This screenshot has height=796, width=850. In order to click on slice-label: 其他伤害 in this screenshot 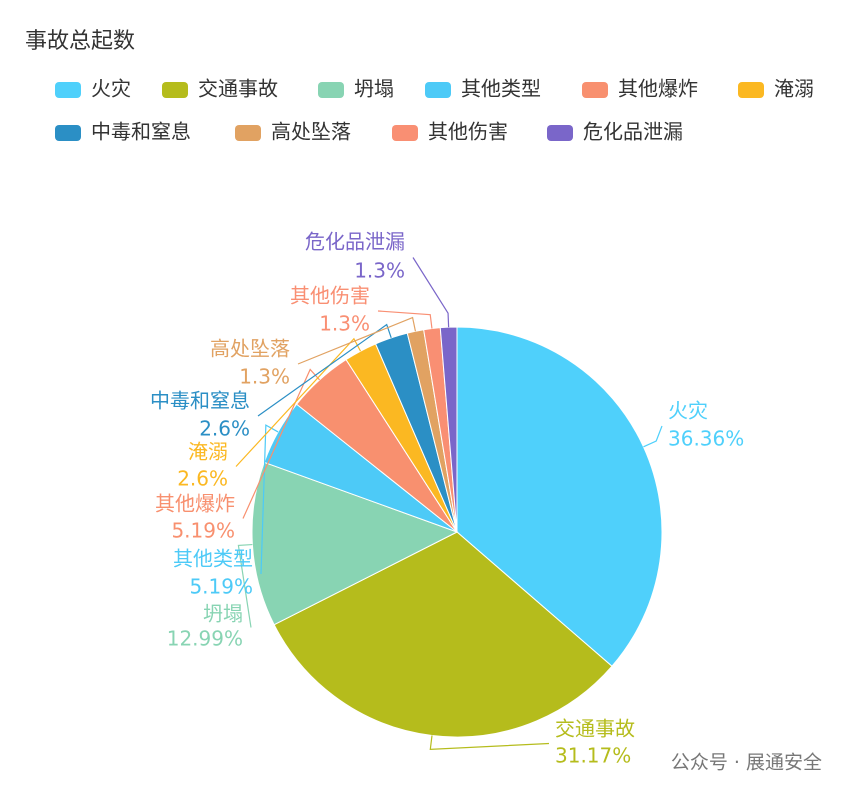, I will do `click(330, 296)`.